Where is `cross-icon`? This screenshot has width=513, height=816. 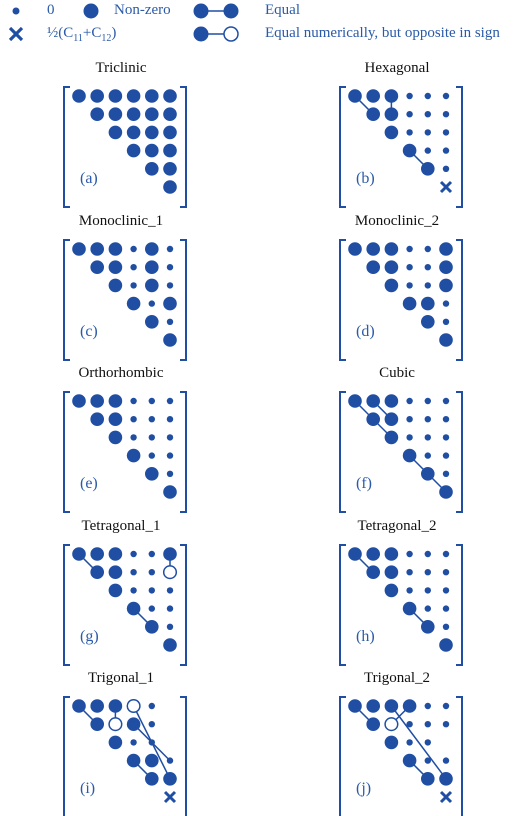 cross-icon is located at coordinates (446, 187).